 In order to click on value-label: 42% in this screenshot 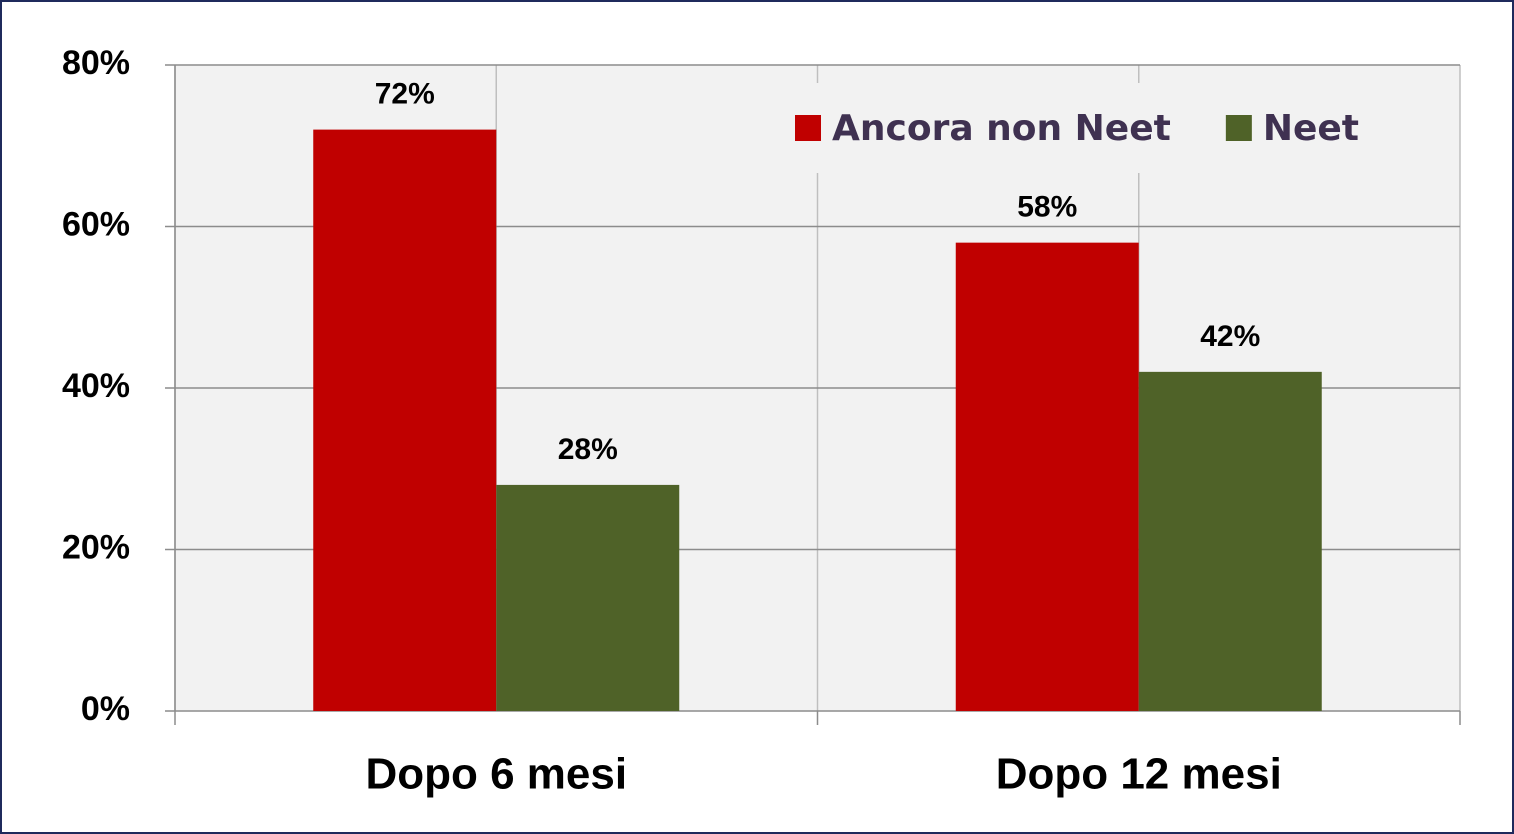, I will do `click(1230, 336)`.